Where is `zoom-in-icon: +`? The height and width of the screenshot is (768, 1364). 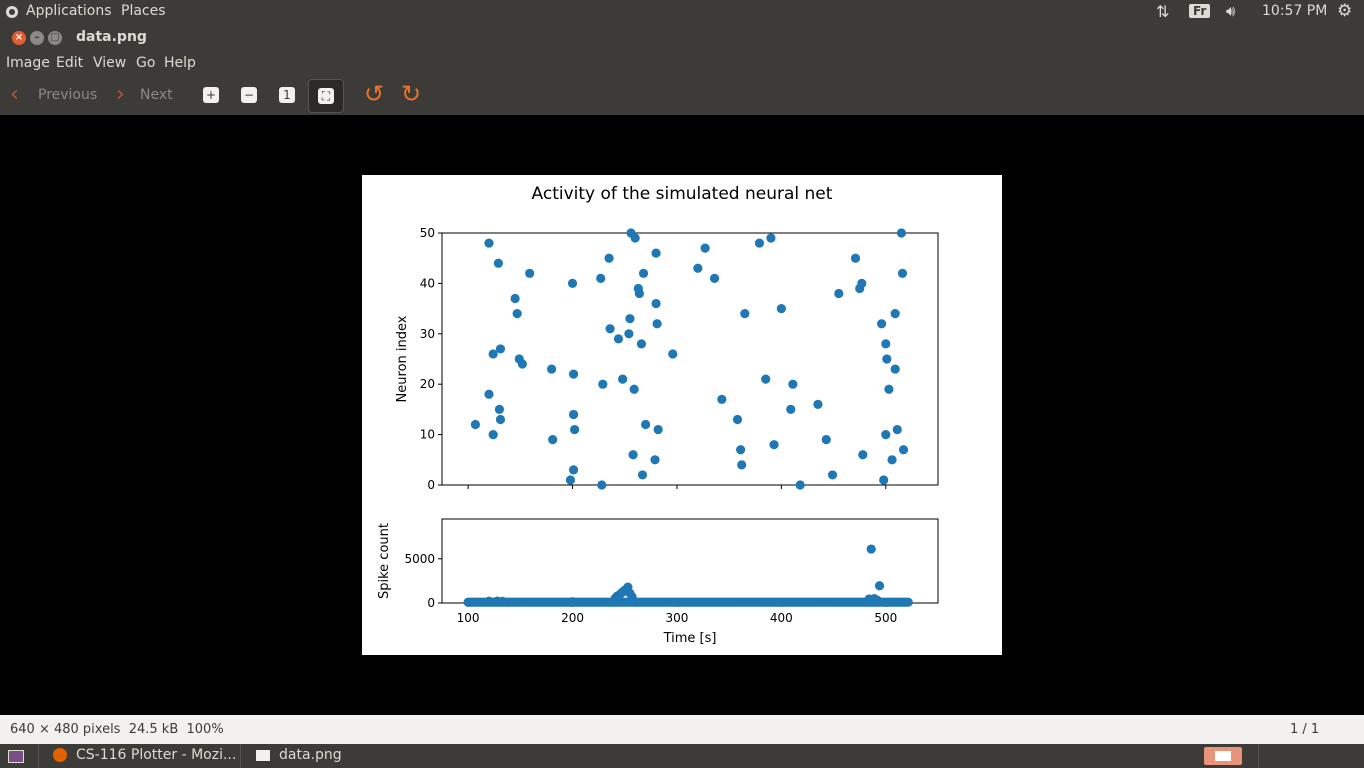 zoom-in-icon: + is located at coordinates (211, 95).